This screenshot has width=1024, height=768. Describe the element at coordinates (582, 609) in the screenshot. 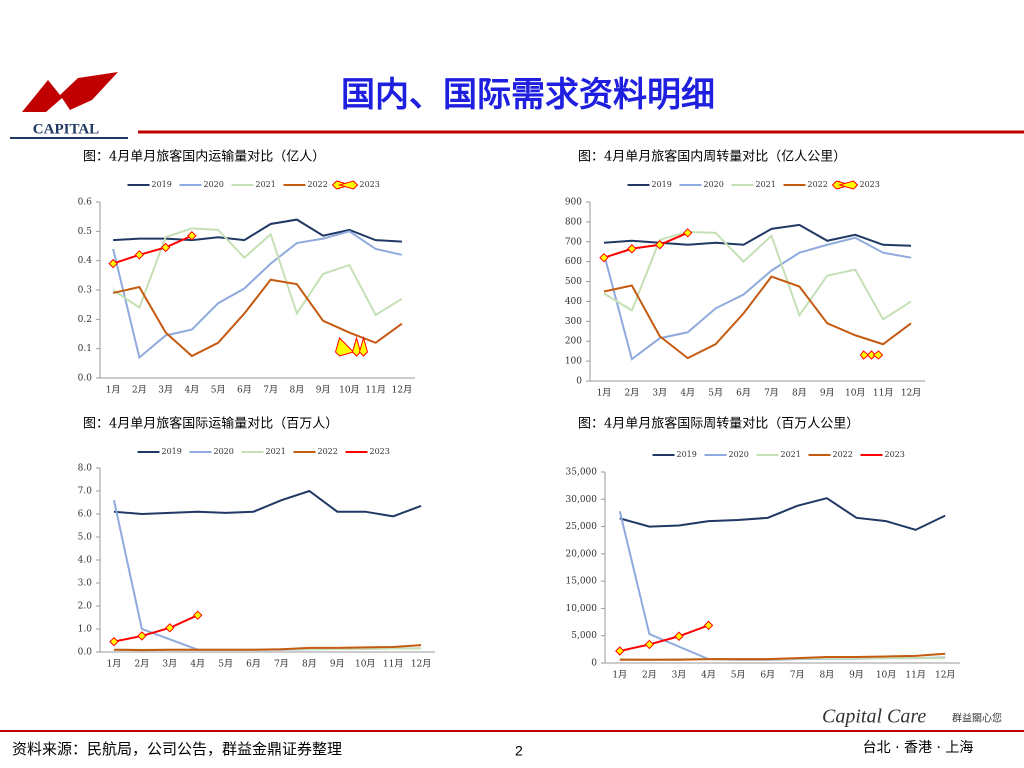

I see `y-tick-label: 10,000` at that location.